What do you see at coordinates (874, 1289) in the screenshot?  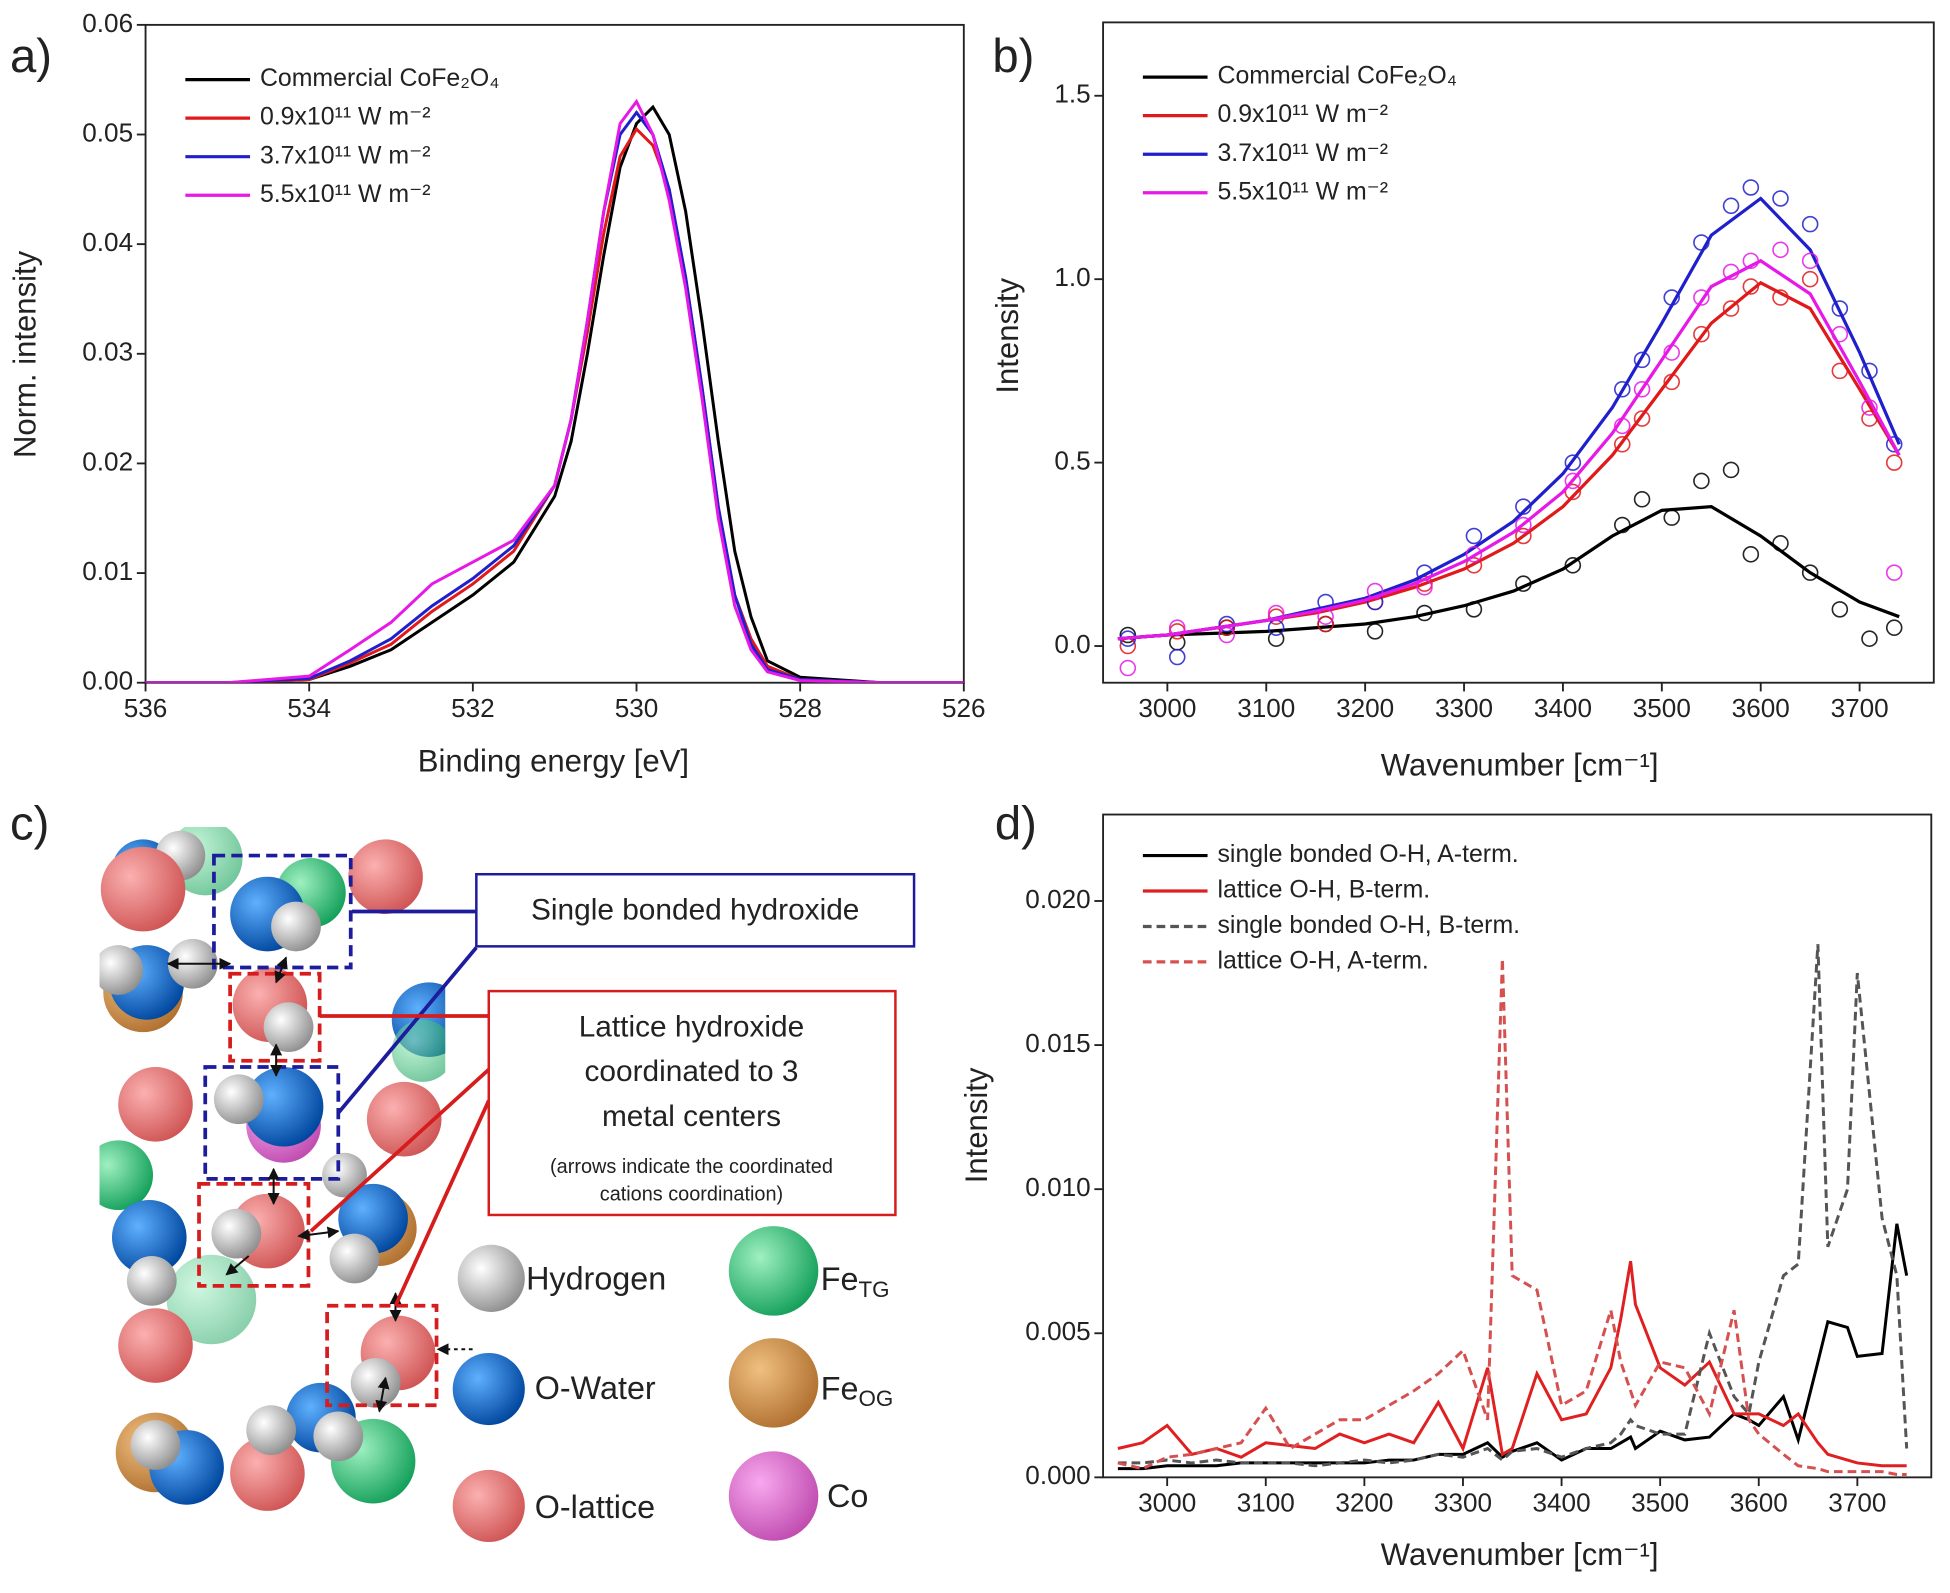 I see `legend-subscript: TG` at bounding box center [874, 1289].